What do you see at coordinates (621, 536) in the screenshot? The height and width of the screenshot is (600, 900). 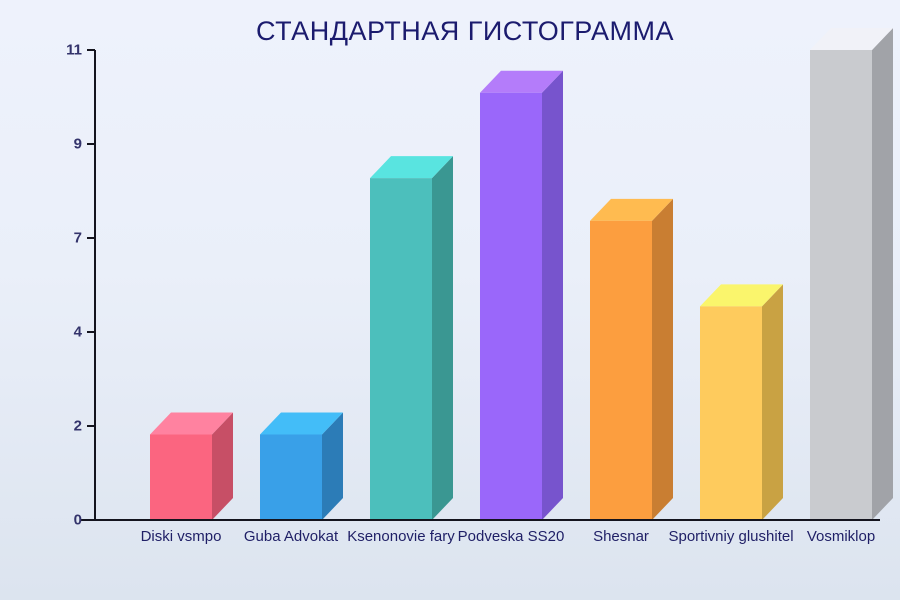 I see `x-category-label-4: Shesnar` at bounding box center [621, 536].